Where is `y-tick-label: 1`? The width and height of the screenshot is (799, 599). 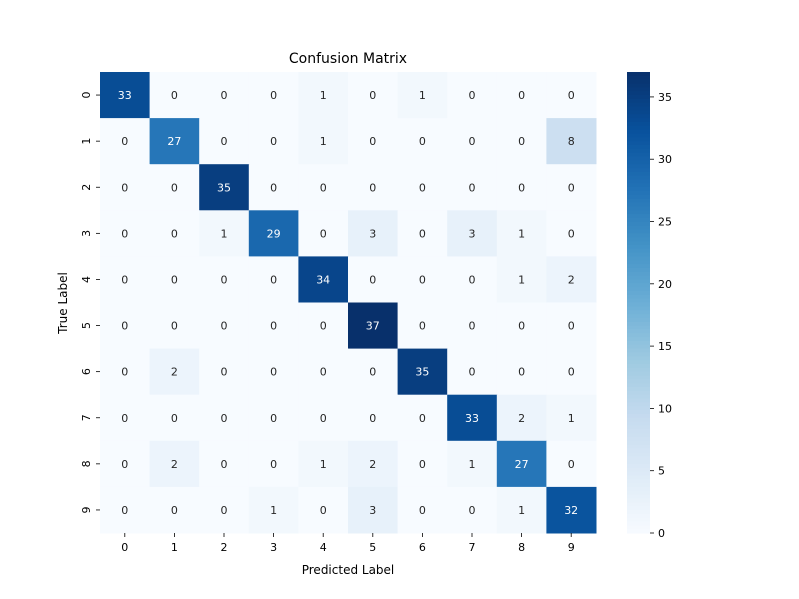 y-tick-label: 1 is located at coordinates (86, 141).